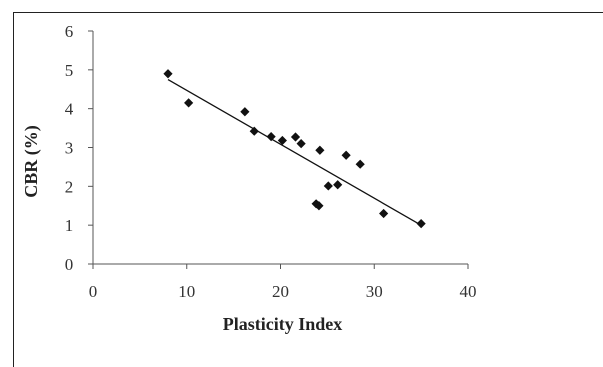 The height and width of the screenshot is (367, 603). I want to click on y-axis-title: CBR (%), so click(31, 161).